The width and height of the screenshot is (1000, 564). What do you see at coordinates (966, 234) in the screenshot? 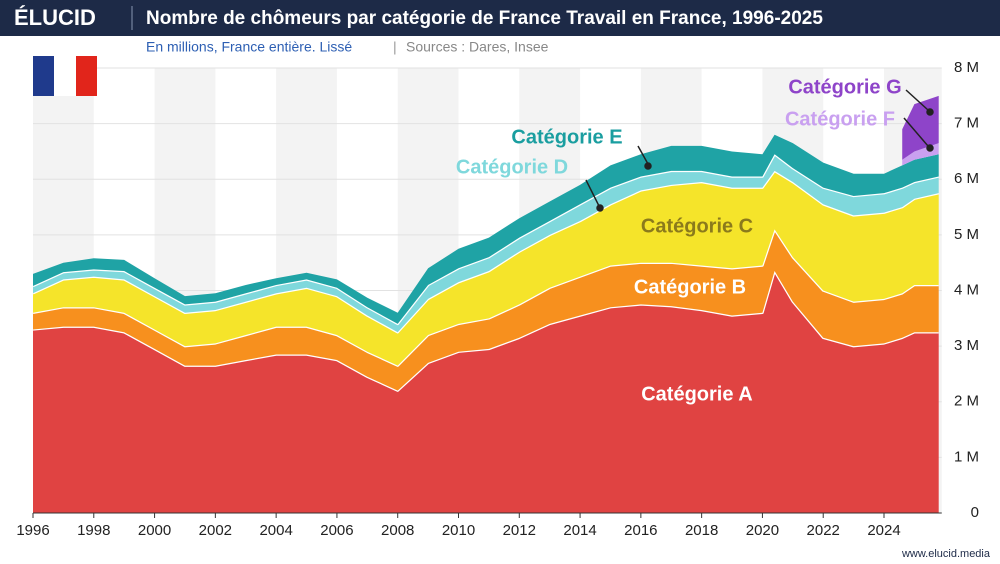
I see `y-tick-label: 5 M` at bounding box center [966, 234].